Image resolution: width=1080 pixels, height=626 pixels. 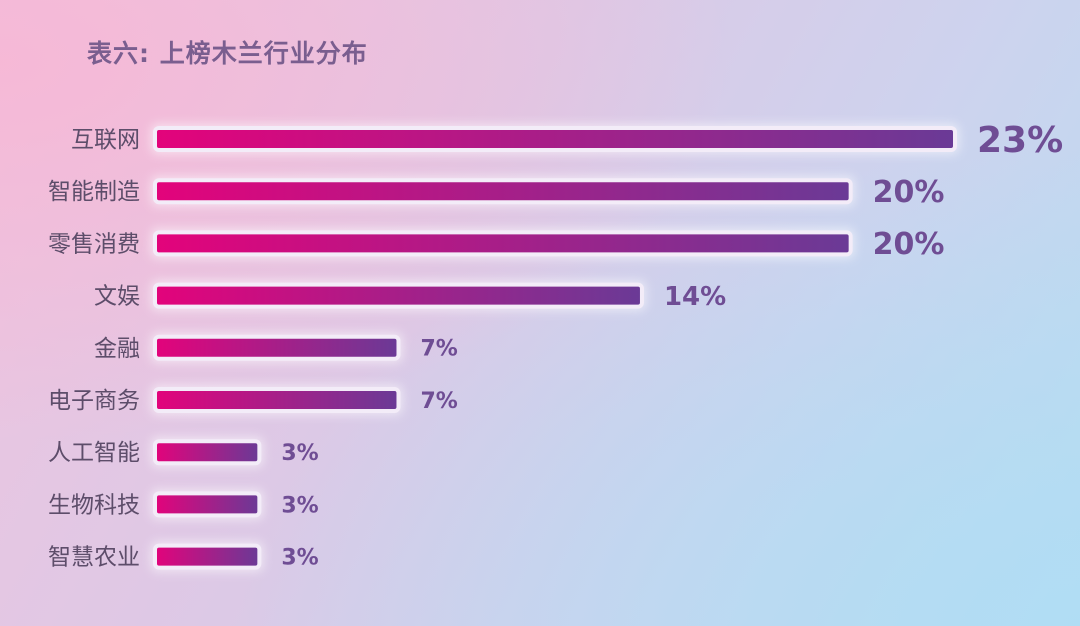 What do you see at coordinates (94, 401) in the screenshot?
I see `category-label: 电子商务` at bounding box center [94, 401].